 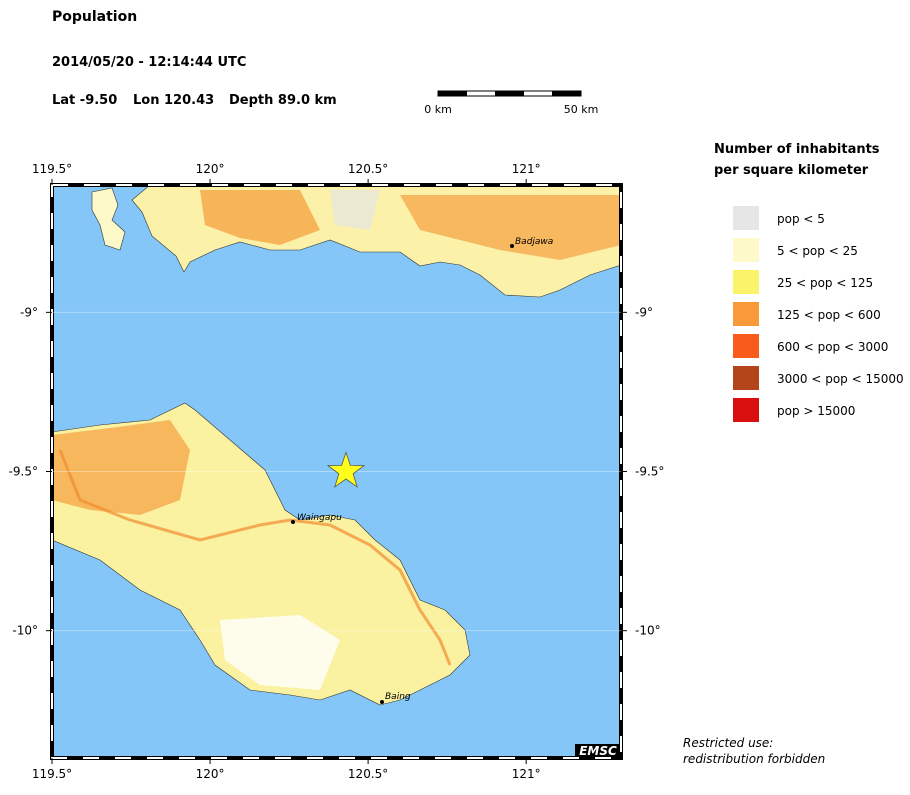 I want to click on datetime: 2014/05/20 - 12:14:44 UTC, so click(x=149, y=62).